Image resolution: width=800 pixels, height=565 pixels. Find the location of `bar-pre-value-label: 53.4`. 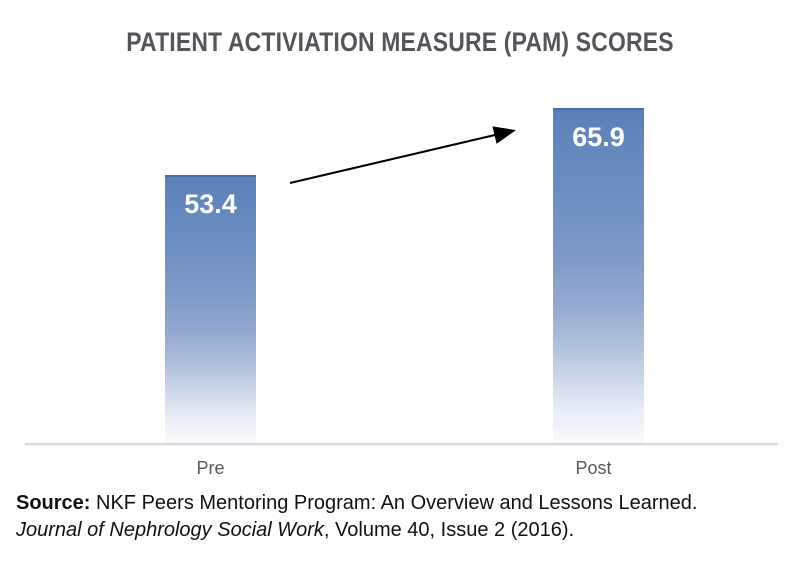

bar-pre-value-label: 53.4 is located at coordinates (210, 204).